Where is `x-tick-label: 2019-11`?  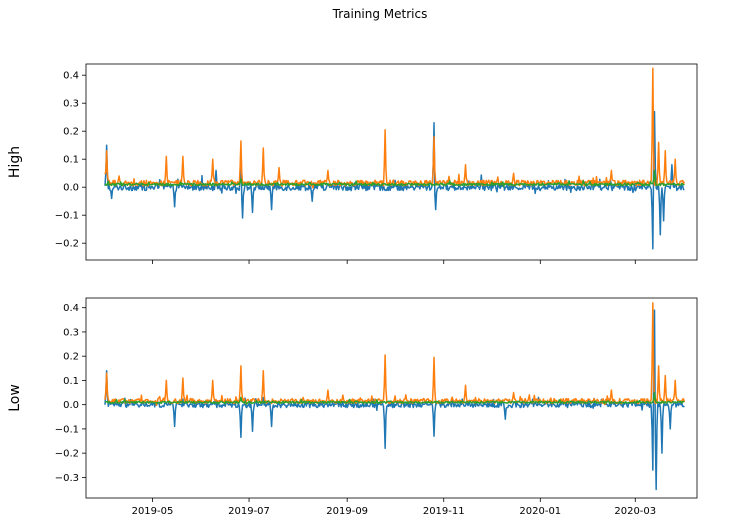
x-tick-label: 2019-11 is located at coordinates (444, 511).